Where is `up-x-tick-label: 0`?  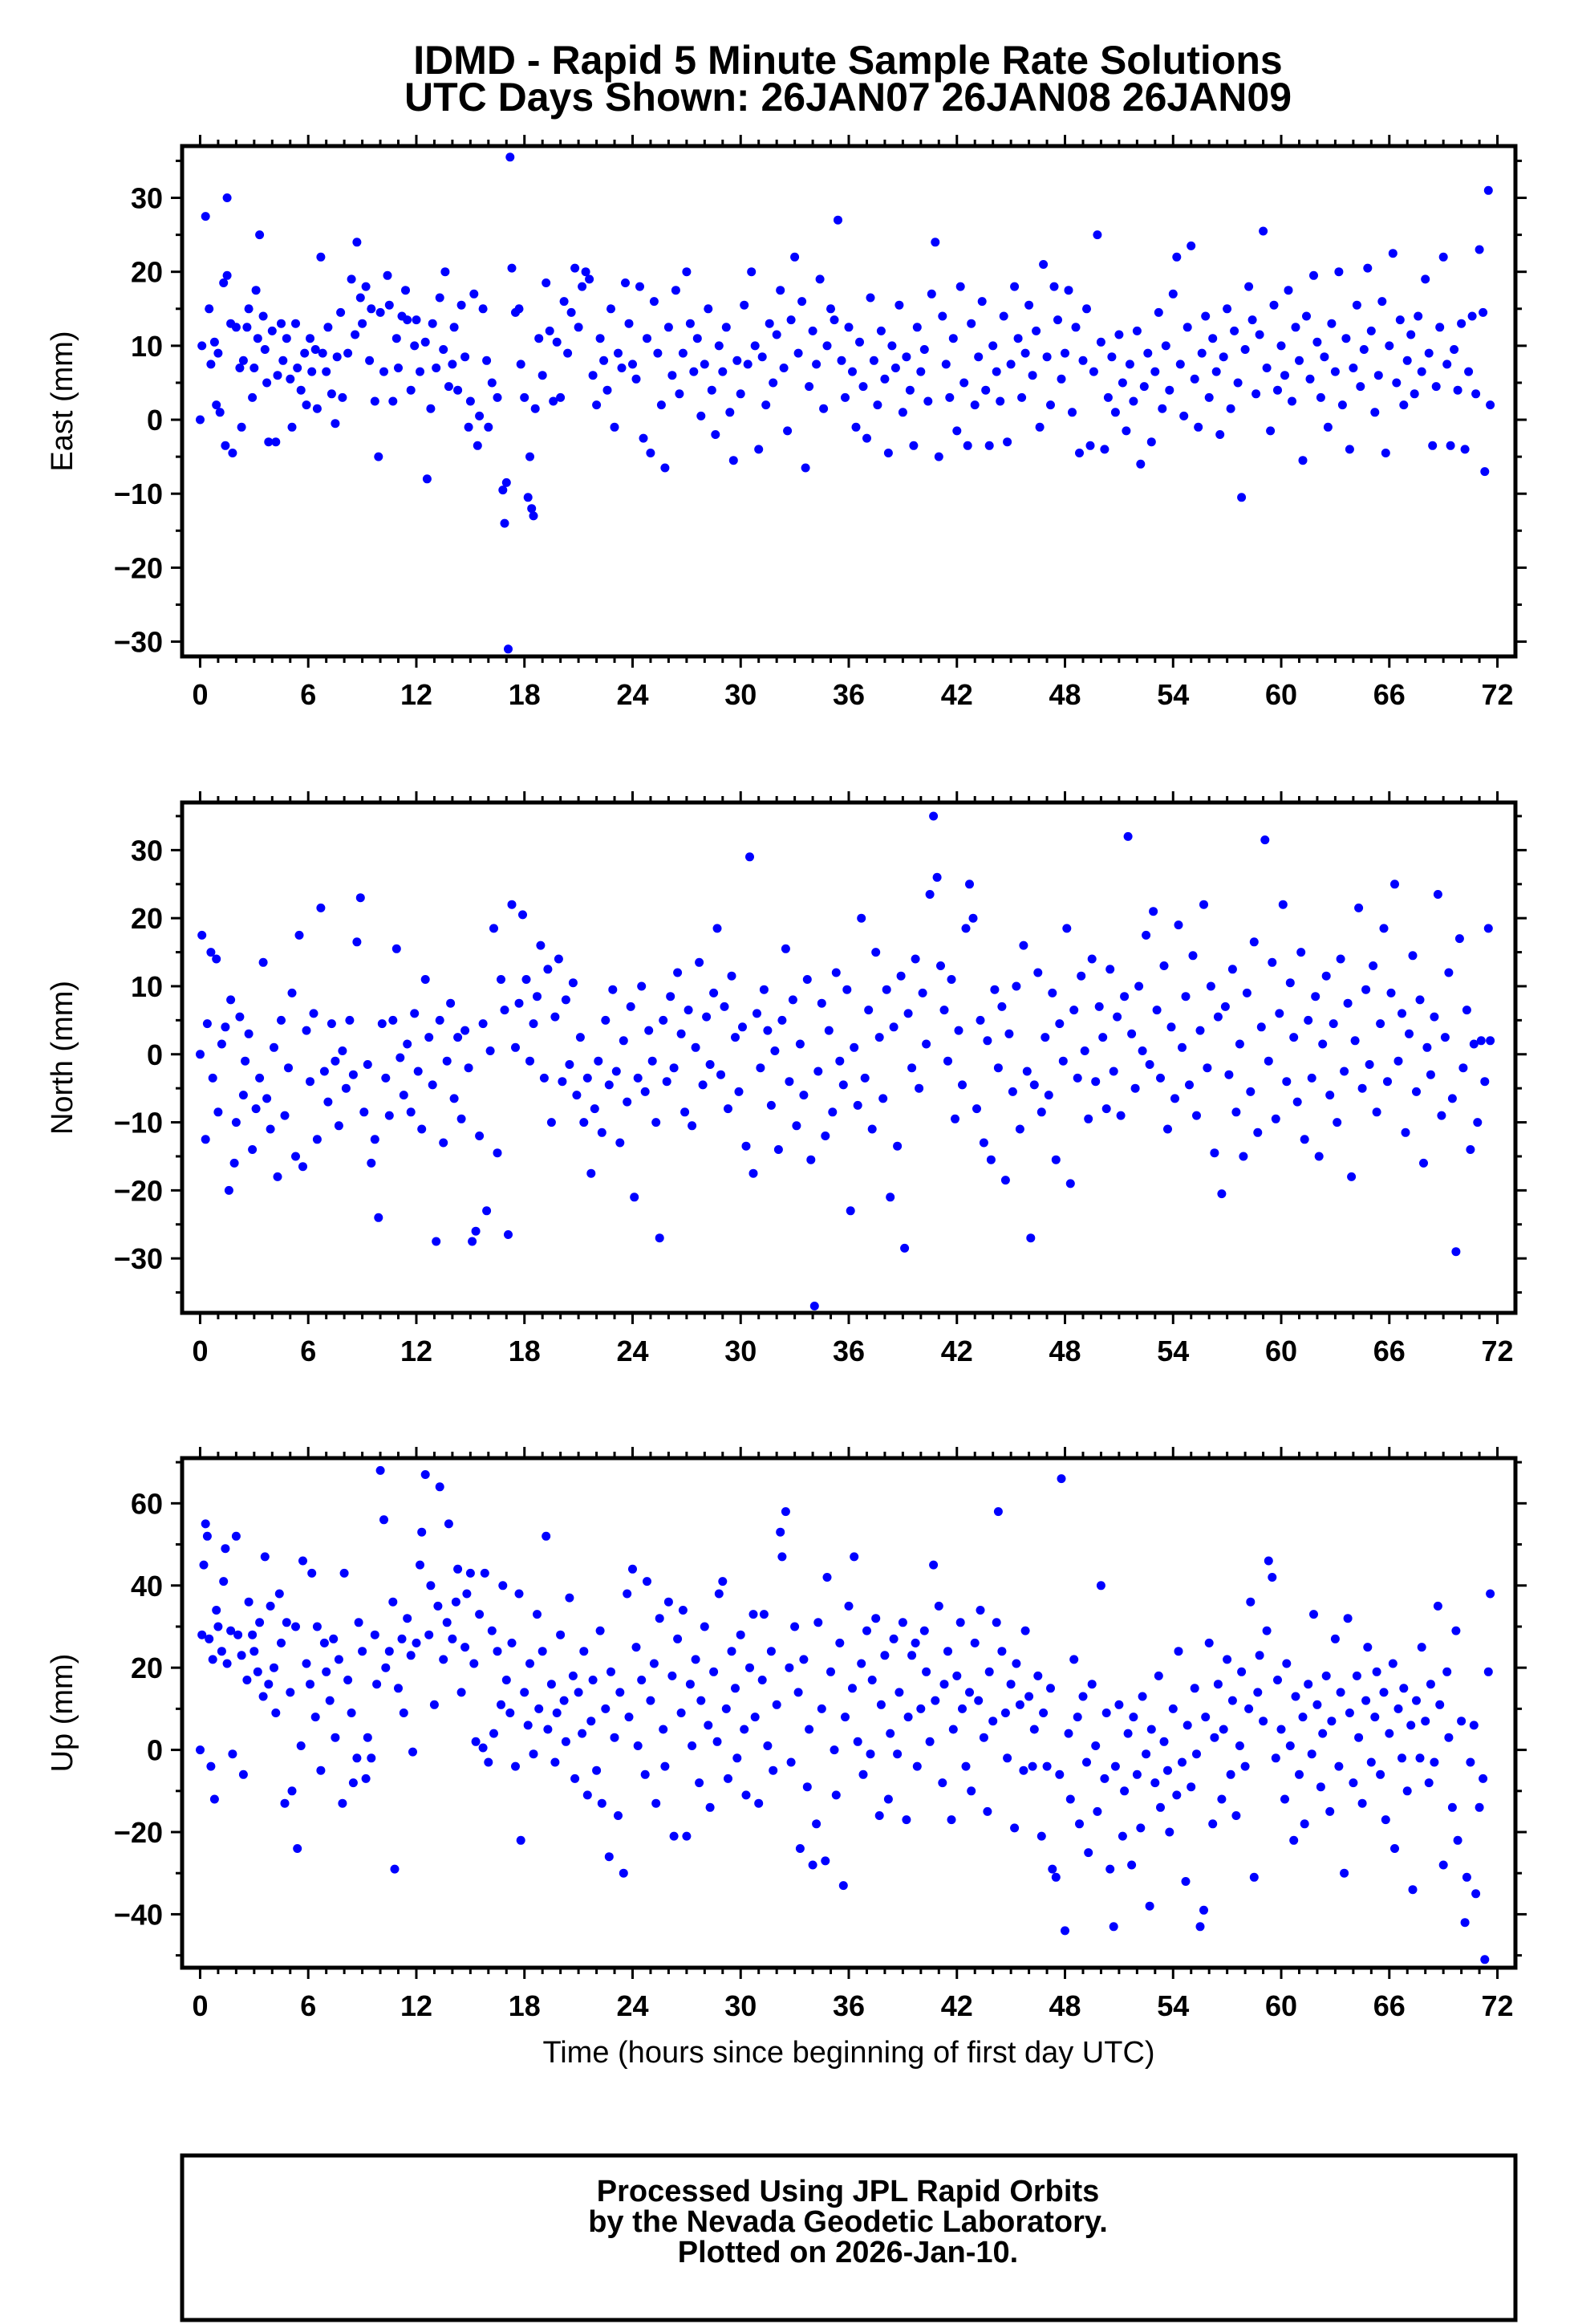
up-x-tick-label: 0 is located at coordinates (200, 2006).